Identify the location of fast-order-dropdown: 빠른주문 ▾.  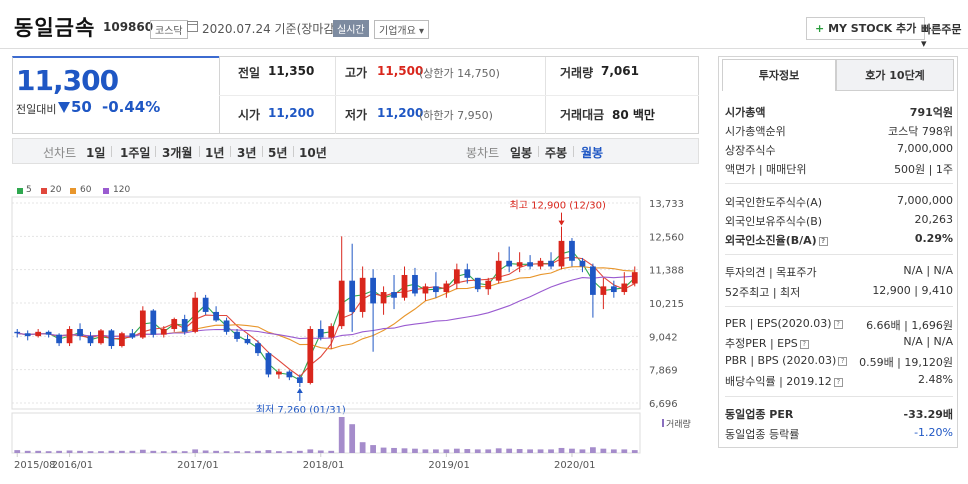
(941, 36).